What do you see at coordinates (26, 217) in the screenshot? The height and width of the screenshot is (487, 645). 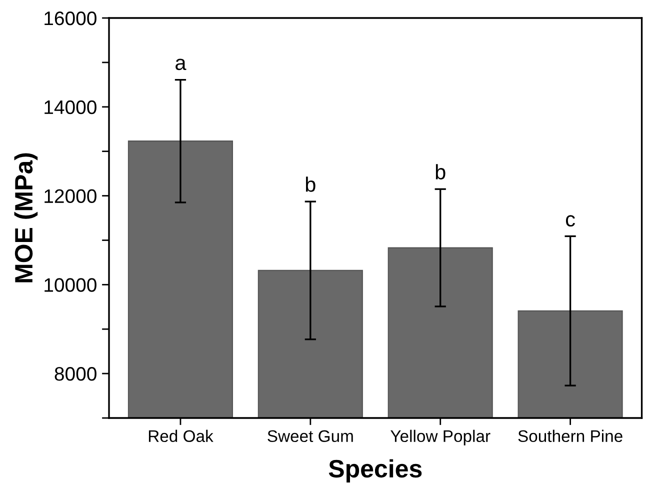 I see `y-axis-title: MOE (MPa)` at bounding box center [26, 217].